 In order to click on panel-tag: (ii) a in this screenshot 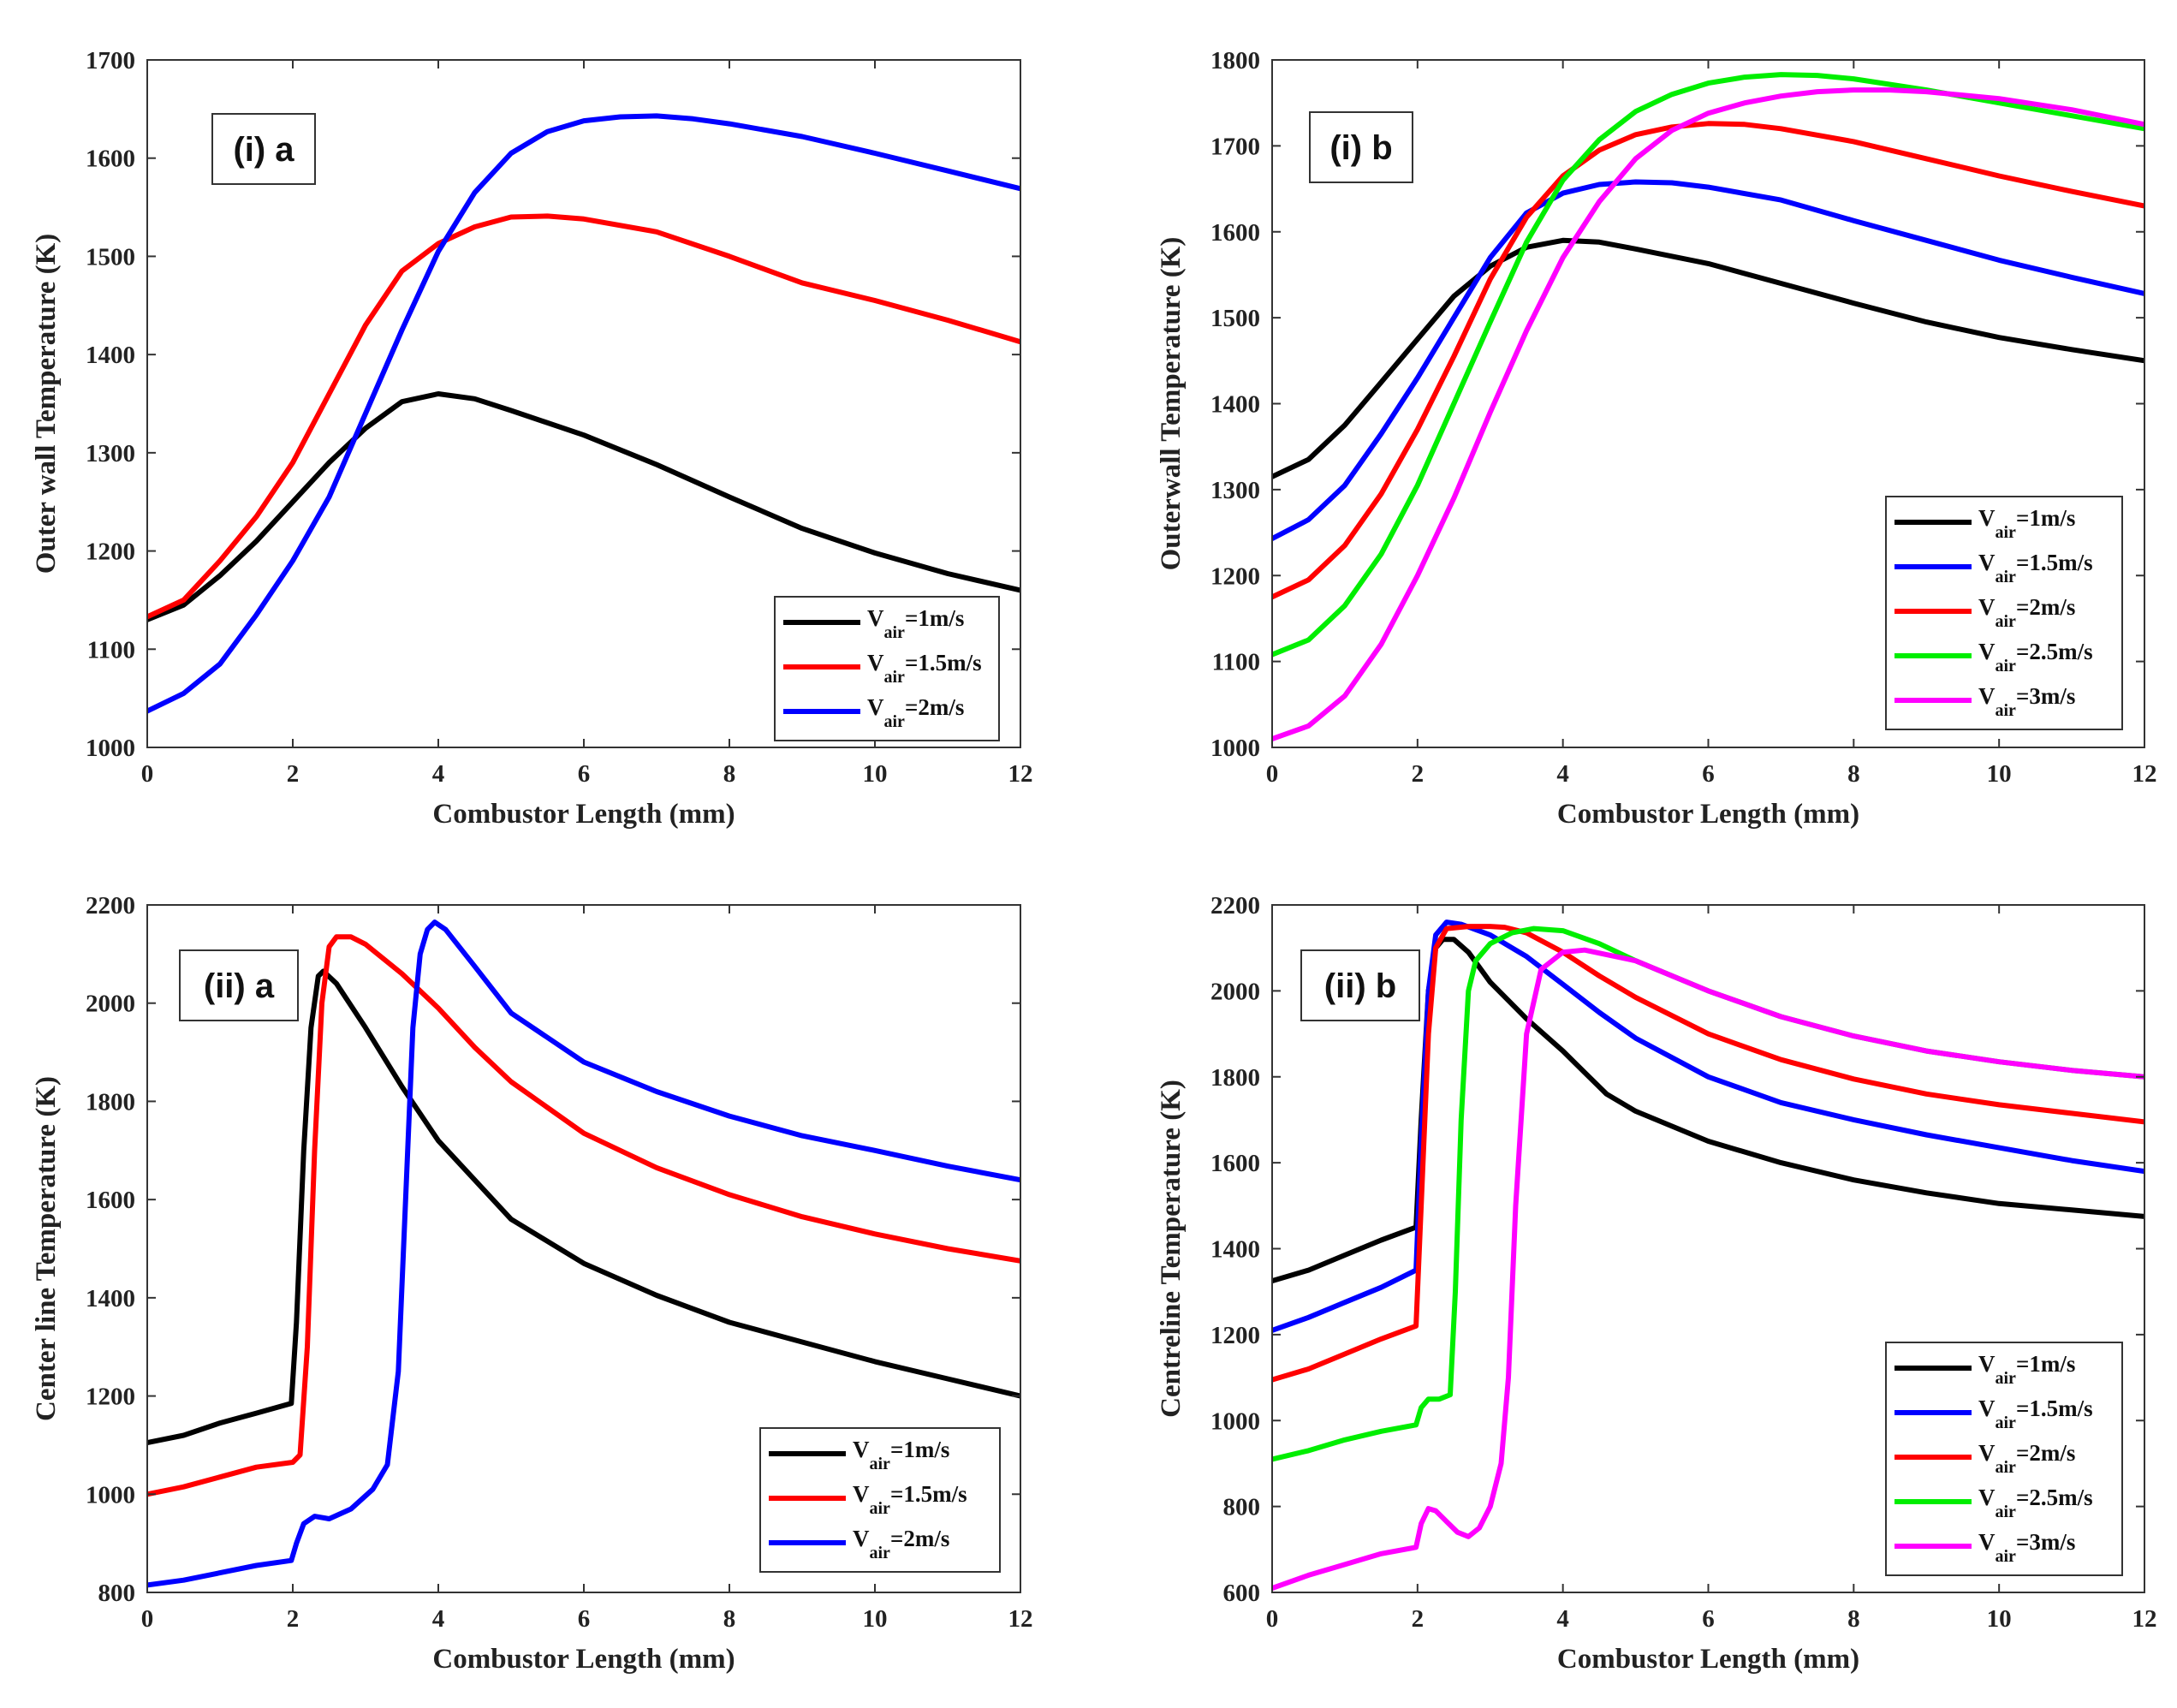, I will do `click(239, 986)`.